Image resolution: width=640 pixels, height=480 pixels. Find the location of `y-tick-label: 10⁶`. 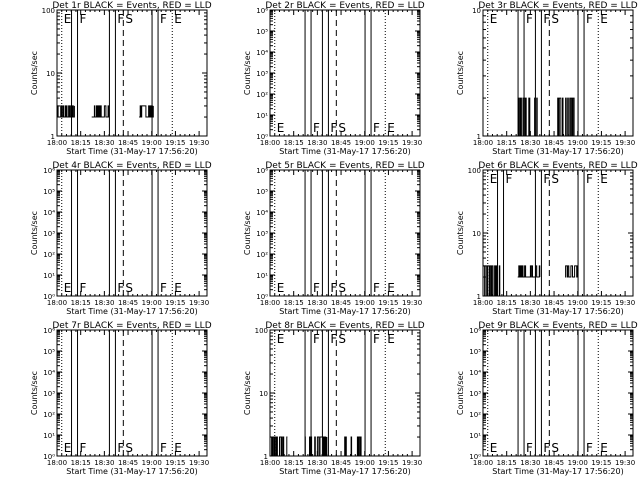

y-tick-label: 10⁶ is located at coordinates (262, 11).